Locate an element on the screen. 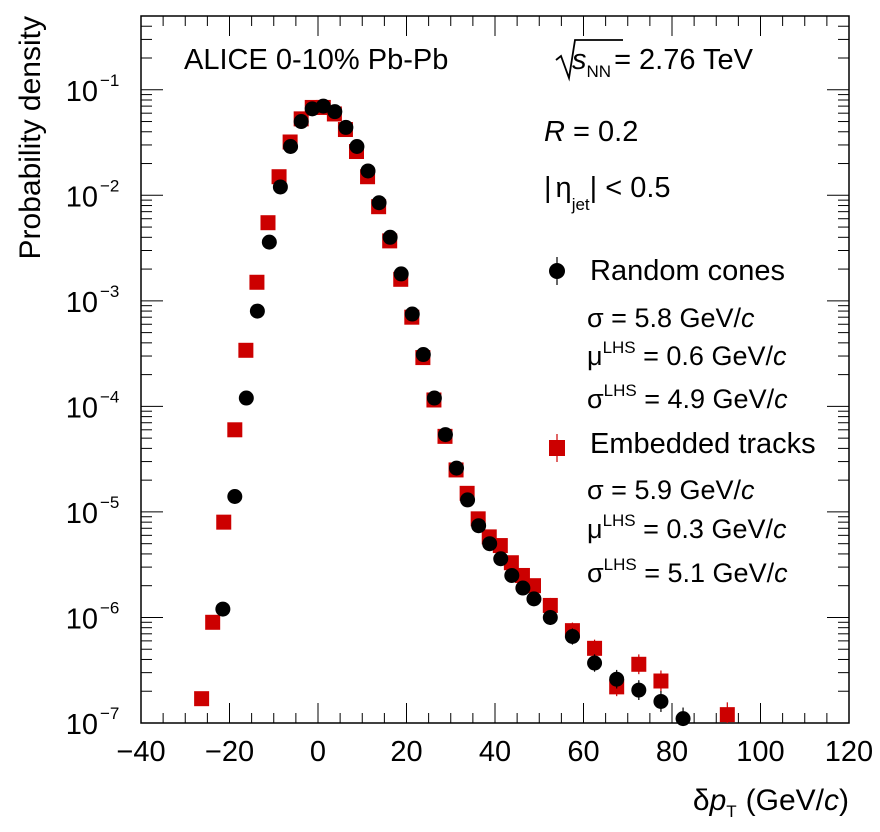 This screenshot has width=880, height=832. svg-text:sNN= 2.76 TeV: sNN = 2.76 TeV is located at coordinates (663, 62).